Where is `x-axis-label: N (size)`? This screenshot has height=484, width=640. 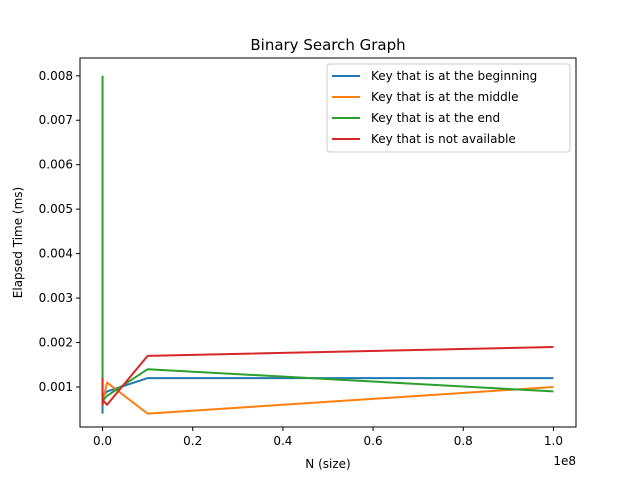
x-axis-label: N (size) is located at coordinates (327, 464).